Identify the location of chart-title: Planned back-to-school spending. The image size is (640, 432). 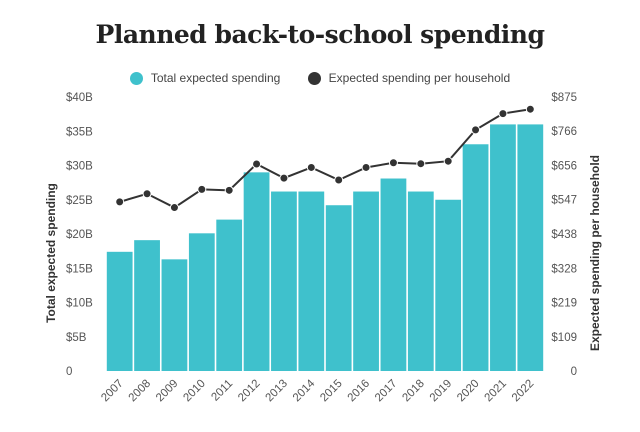
(320, 34).